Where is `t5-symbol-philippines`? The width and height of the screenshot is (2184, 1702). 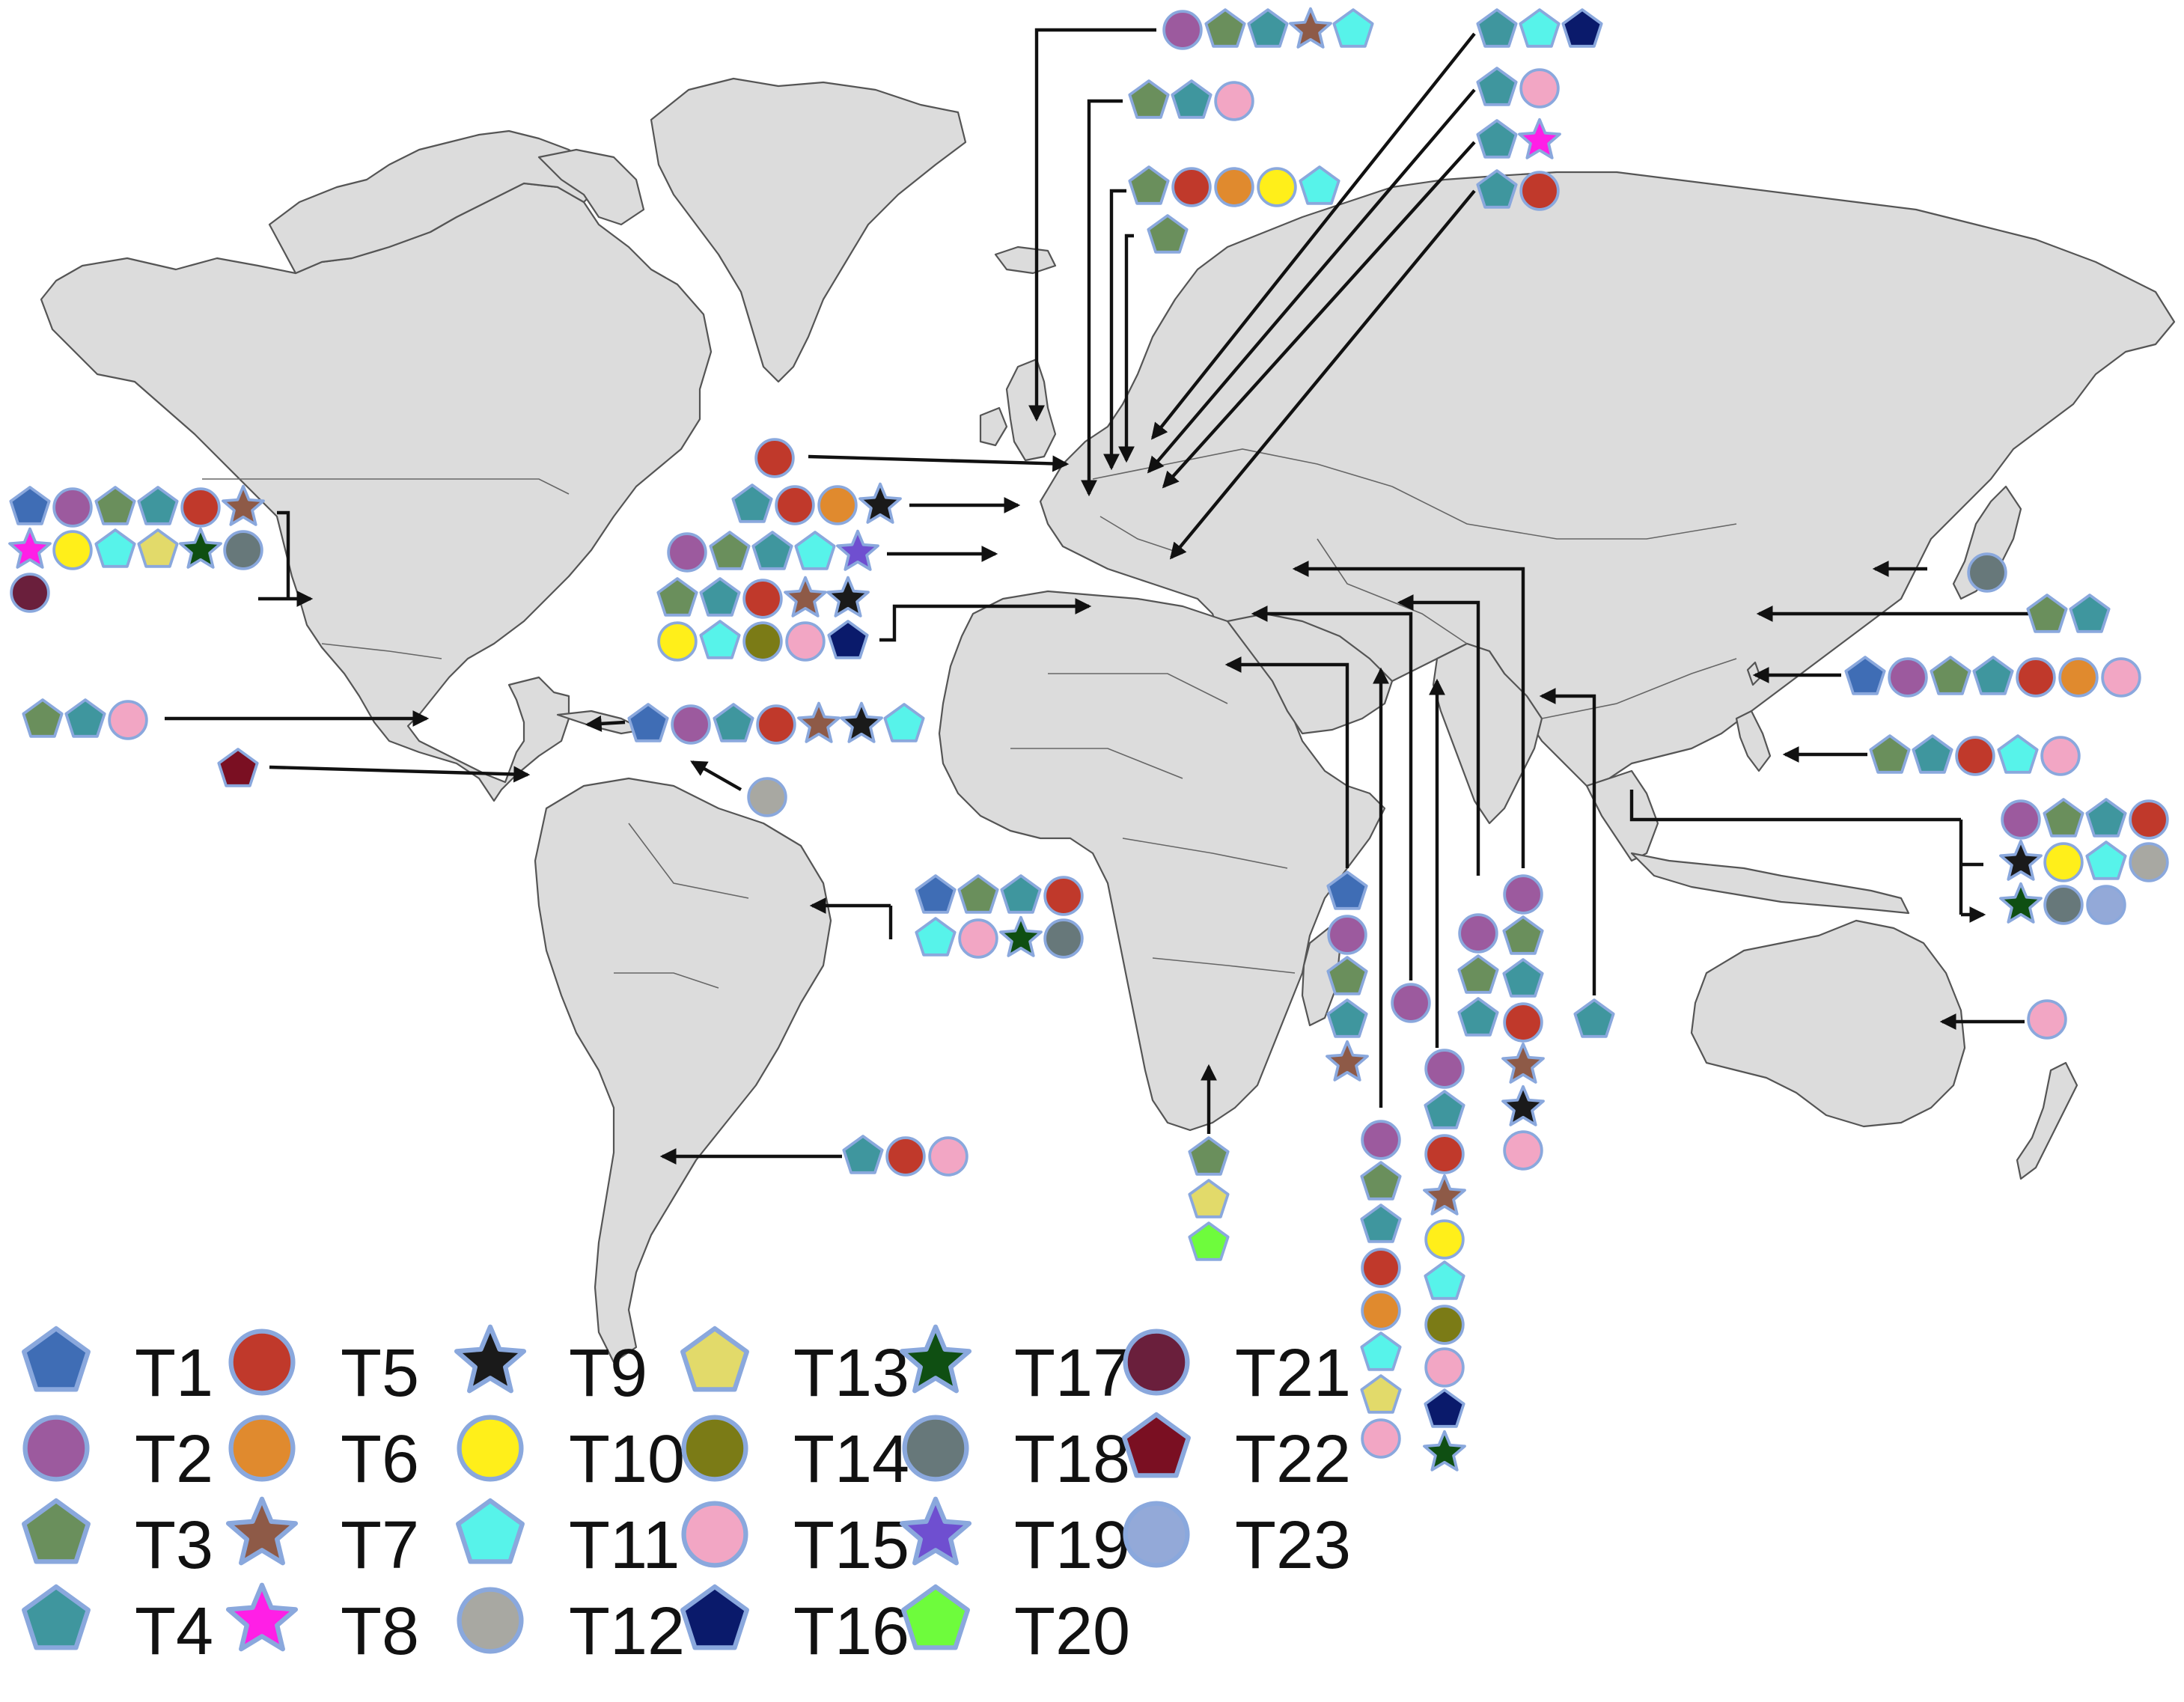 t5-symbol-philippines is located at coordinates (1975, 756).